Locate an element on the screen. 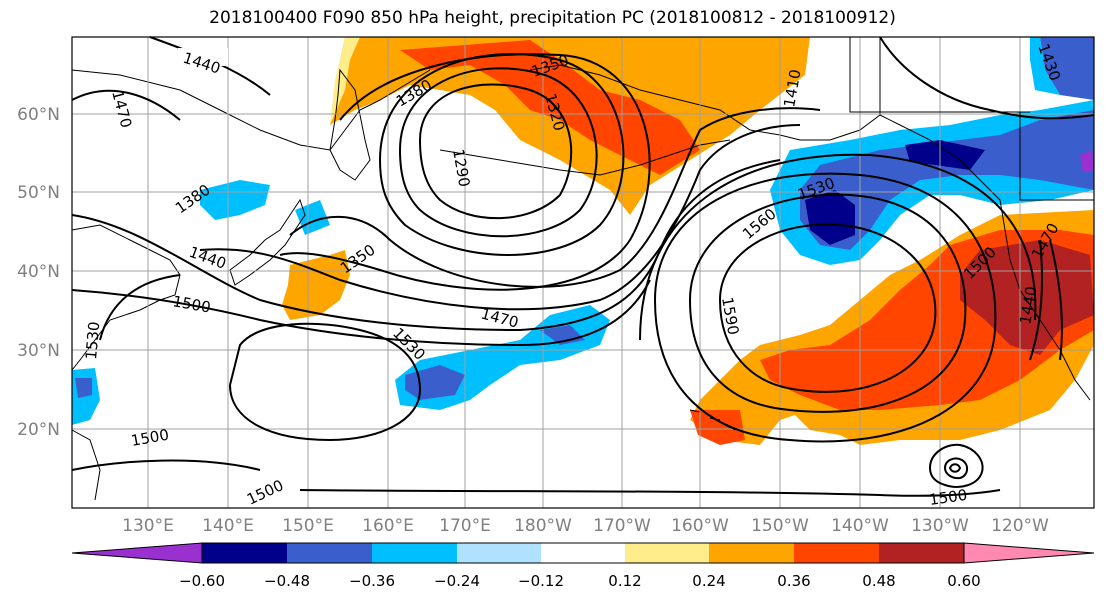 This screenshot has width=1105, height=601. lon-label: 140°E is located at coordinates (228, 526).